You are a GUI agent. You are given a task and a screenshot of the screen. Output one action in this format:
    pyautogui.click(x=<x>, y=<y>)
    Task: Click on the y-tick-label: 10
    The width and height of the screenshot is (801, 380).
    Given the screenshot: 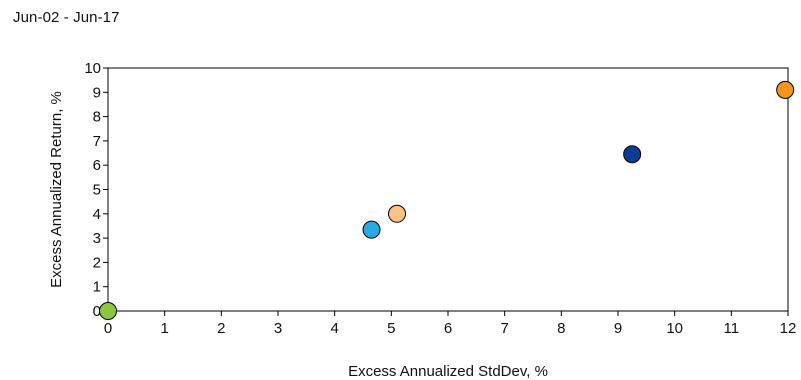 What is the action you would take?
    pyautogui.click(x=92, y=68)
    